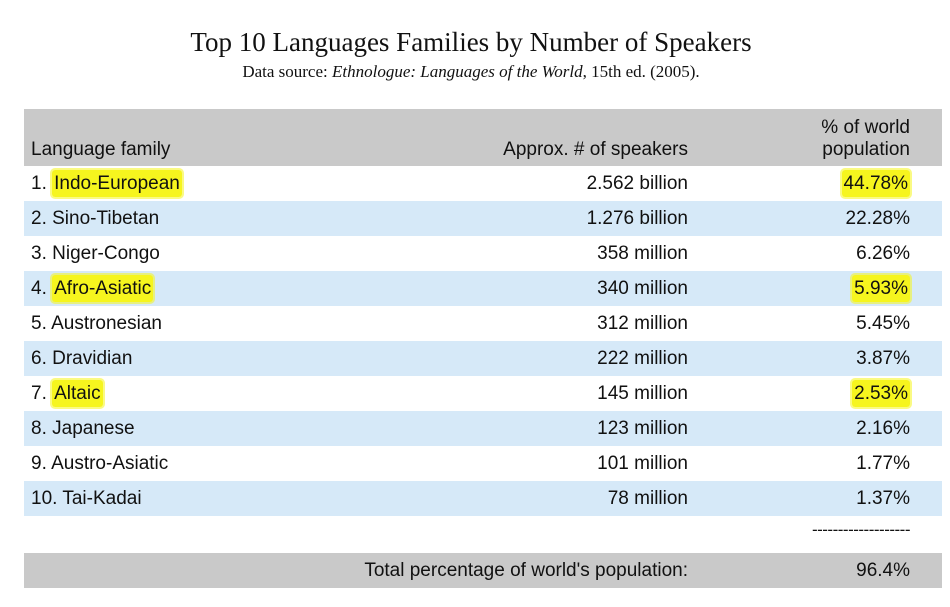 This screenshot has width=950, height=607. I want to click on header-percent: % of world population, so click(855, 139).